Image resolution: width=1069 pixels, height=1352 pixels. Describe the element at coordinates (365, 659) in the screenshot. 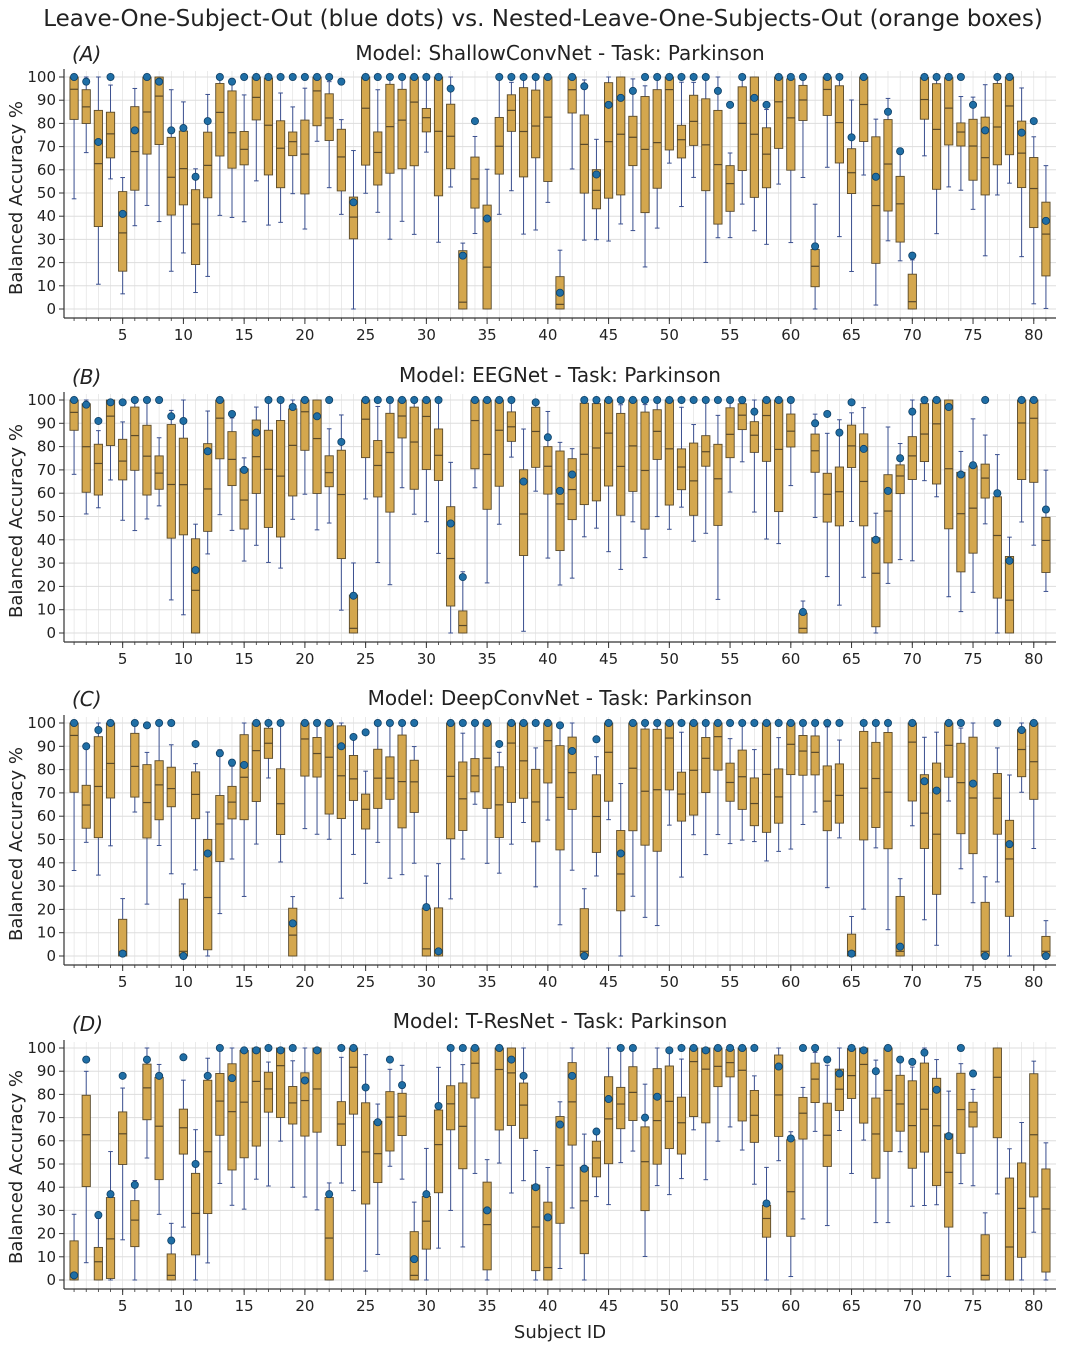

I see `xtick-label: 25` at that location.